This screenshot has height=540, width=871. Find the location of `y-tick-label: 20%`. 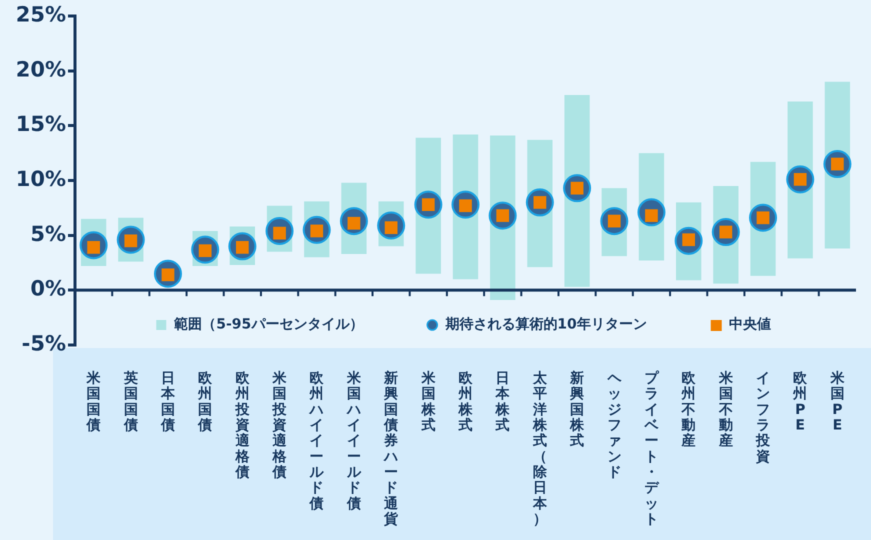

y-tick-label: 20% is located at coordinates (41, 69).